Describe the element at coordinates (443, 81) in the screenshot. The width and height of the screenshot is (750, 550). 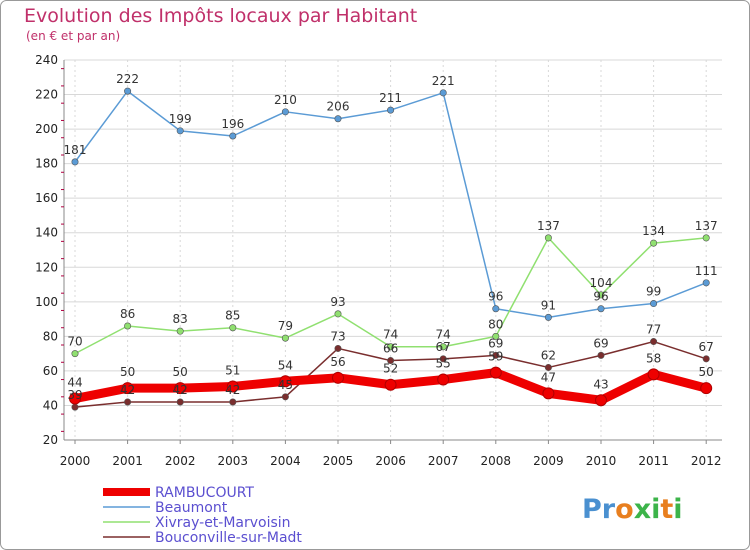
I see `data-label-beaumont-2007: 221` at that location.